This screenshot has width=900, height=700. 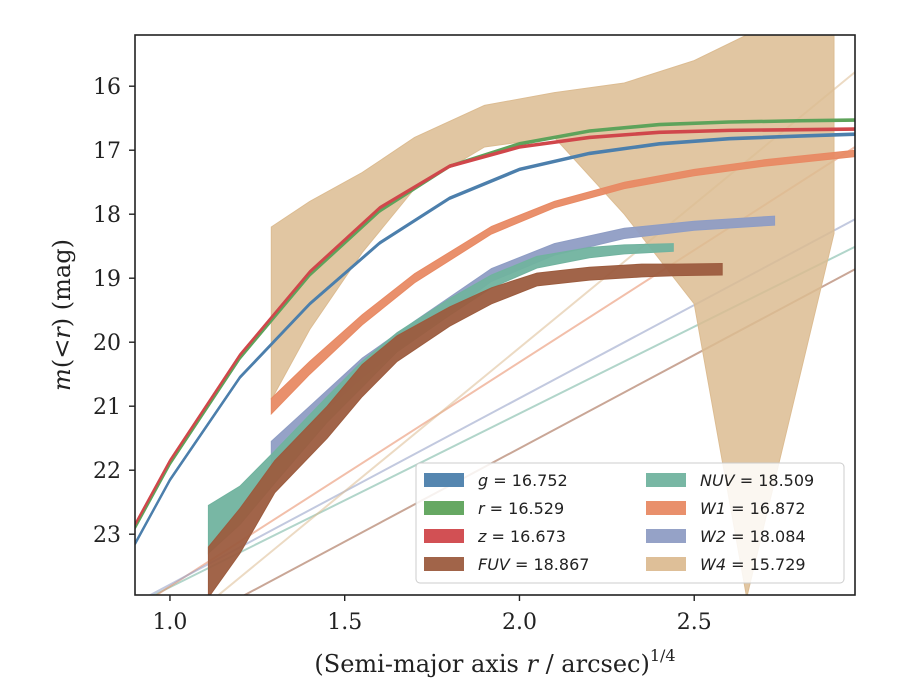 I want to click on x-tick-label: 2.5, so click(x=694, y=622).